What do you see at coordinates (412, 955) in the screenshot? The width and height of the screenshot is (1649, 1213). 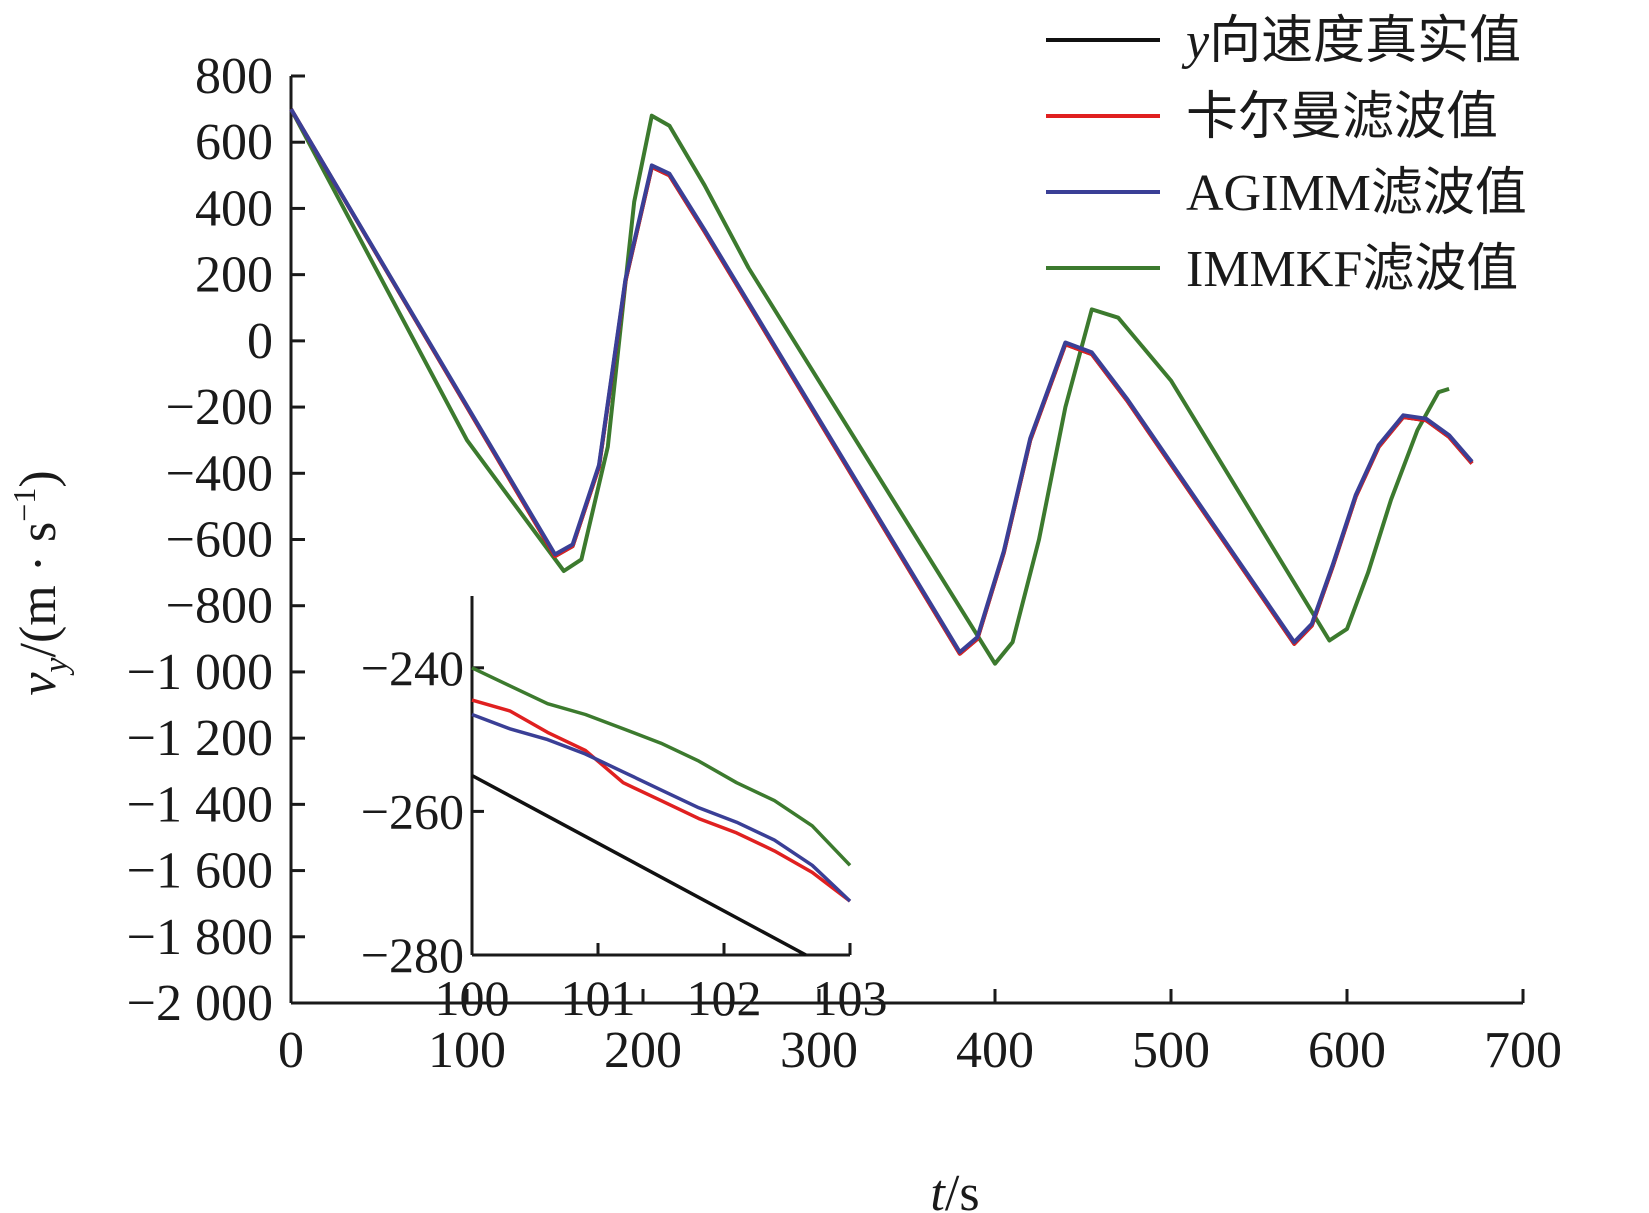 I see `inset-y-tick-label: −280` at bounding box center [412, 955].